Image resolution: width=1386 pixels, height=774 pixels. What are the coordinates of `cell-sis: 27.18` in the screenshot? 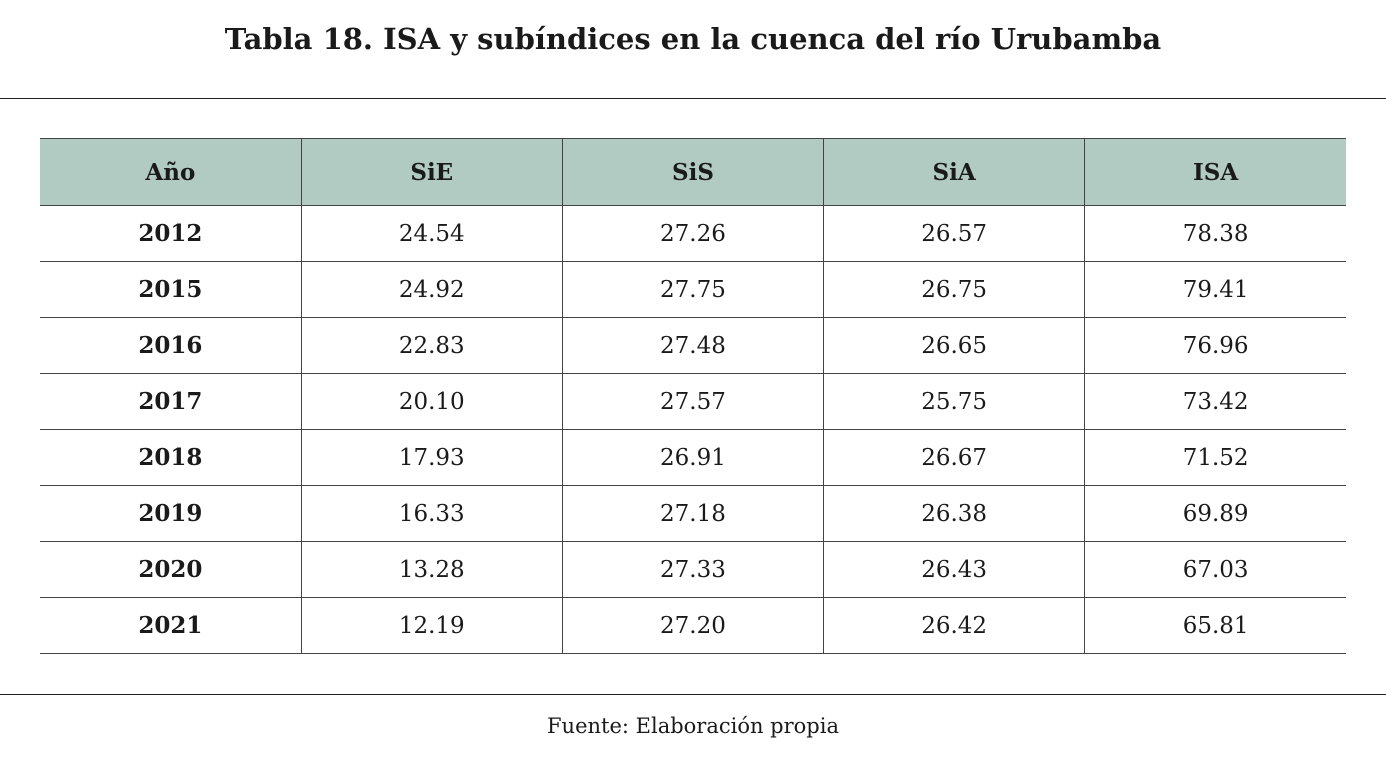 It's located at (692, 513).